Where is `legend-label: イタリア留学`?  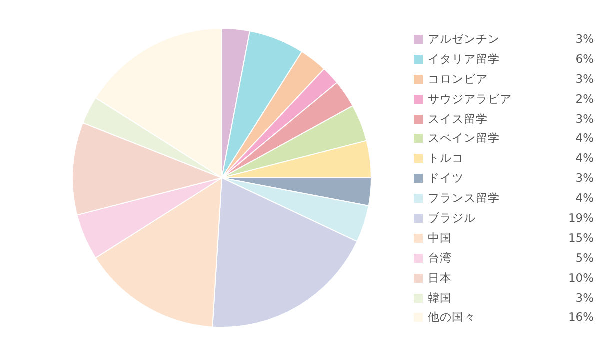 legend-label: イタリア留学 is located at coordinates (464, 59).